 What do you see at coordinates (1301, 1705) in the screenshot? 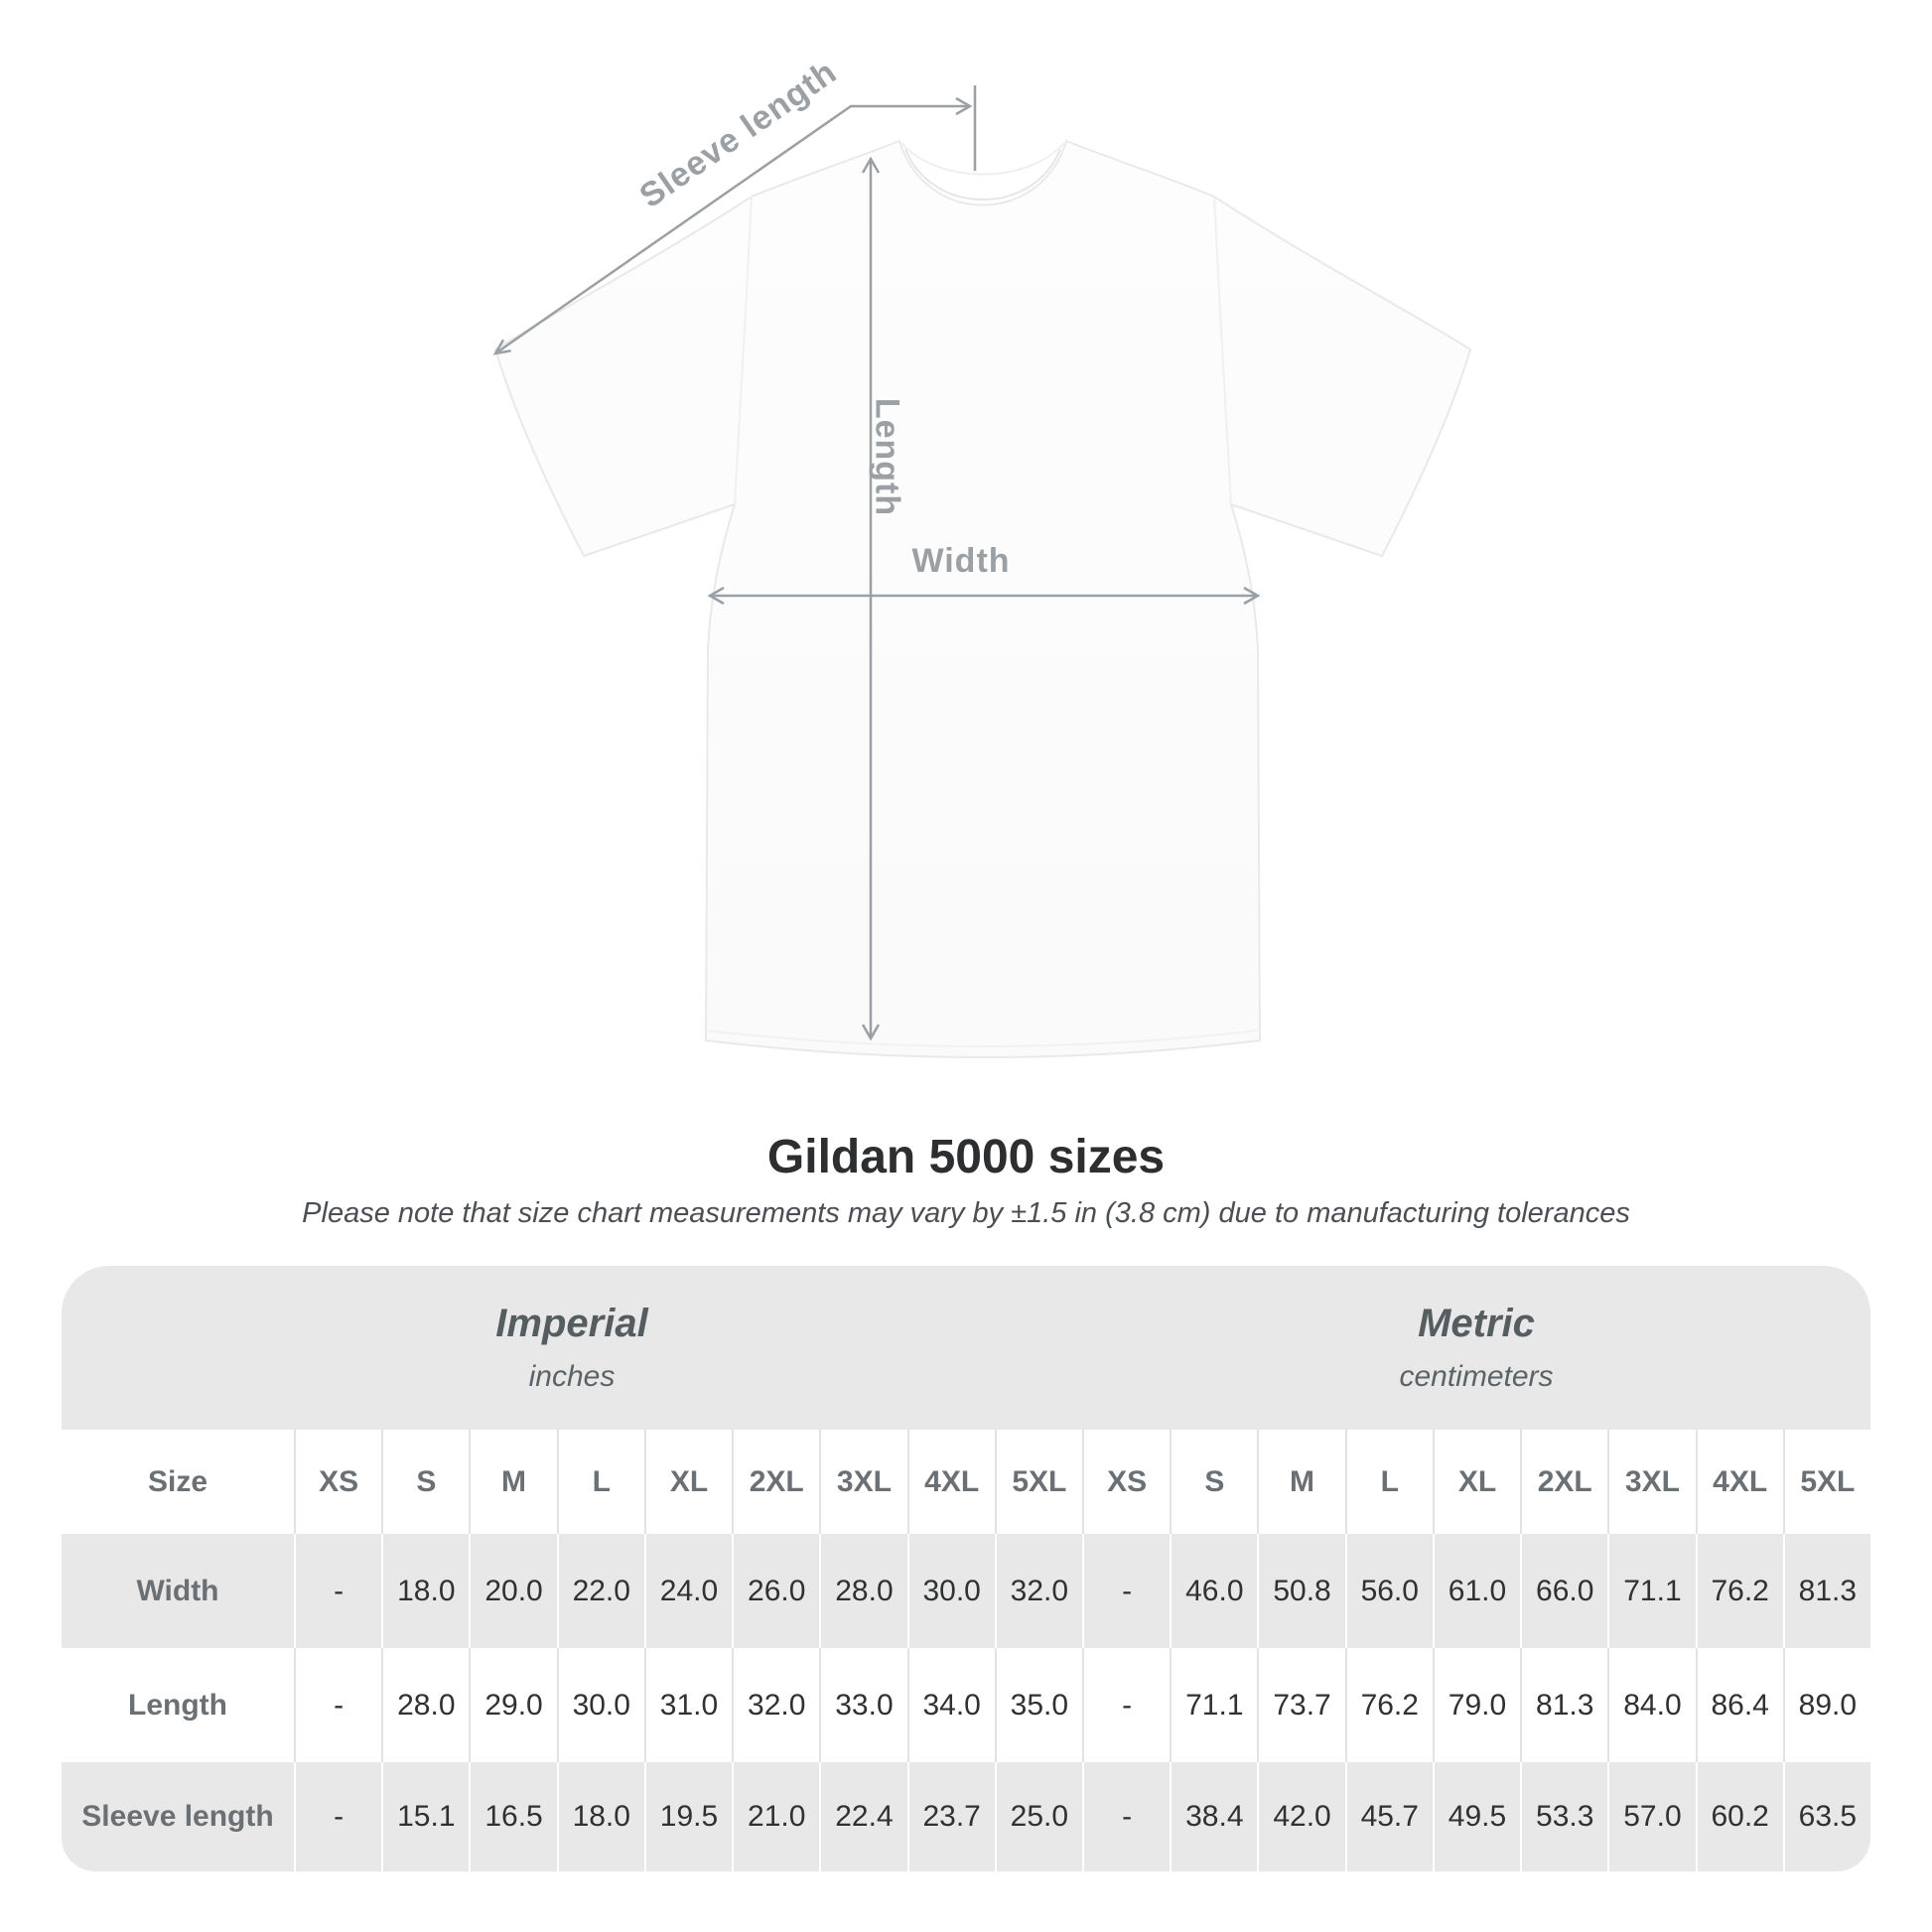
I see `table-cell: 73.7` at bounding box center [1301, 1705].